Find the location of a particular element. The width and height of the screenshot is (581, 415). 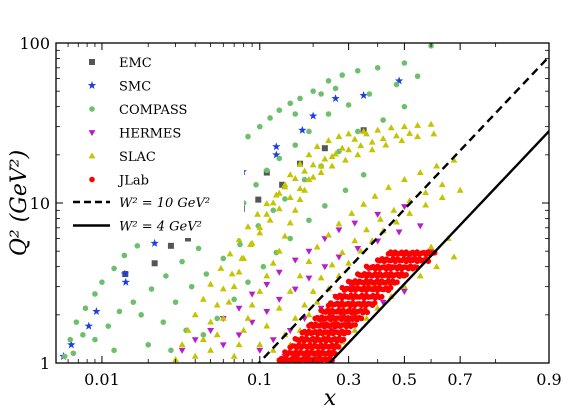

legend-item-smc: SMC is located at coordinates (119, 87).